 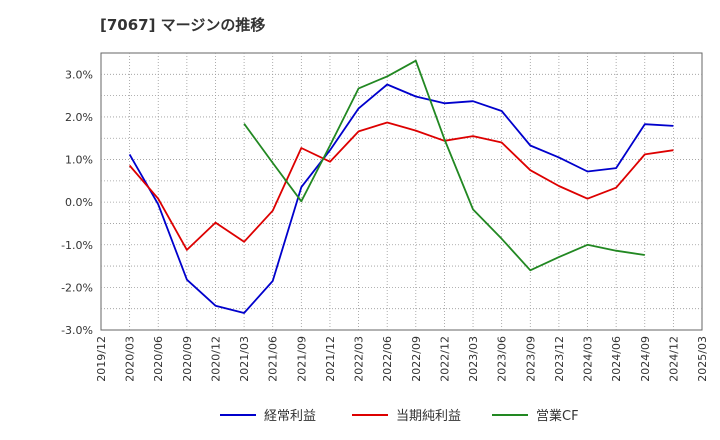 What do you see at coordinates (416, 359) in the screenshot?
I see `x-tick-label: 2022/09` at bounding box center [416, 359].